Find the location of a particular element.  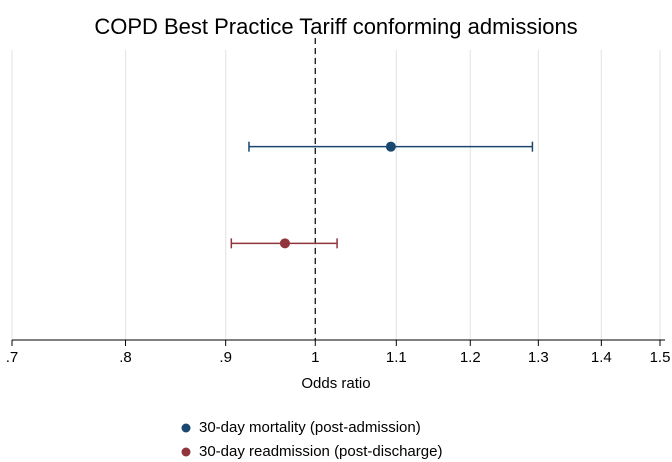

x-tick-label: 1.4 is located at coordinates (601, 357).